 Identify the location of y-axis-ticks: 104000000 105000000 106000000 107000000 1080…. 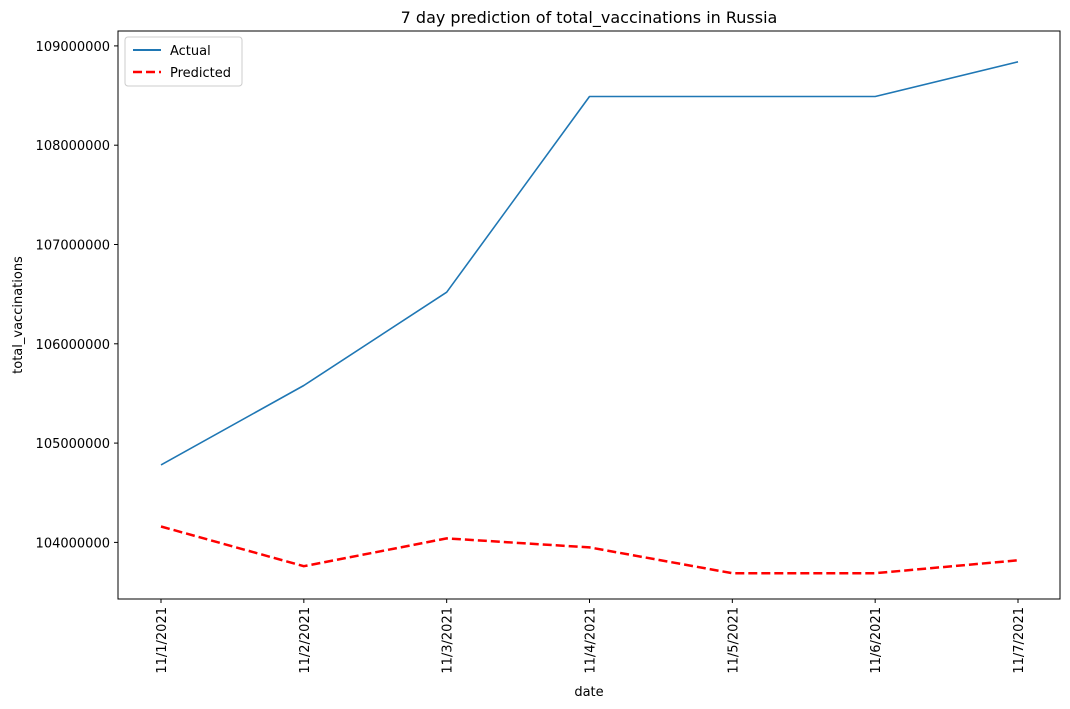
(77, 295).